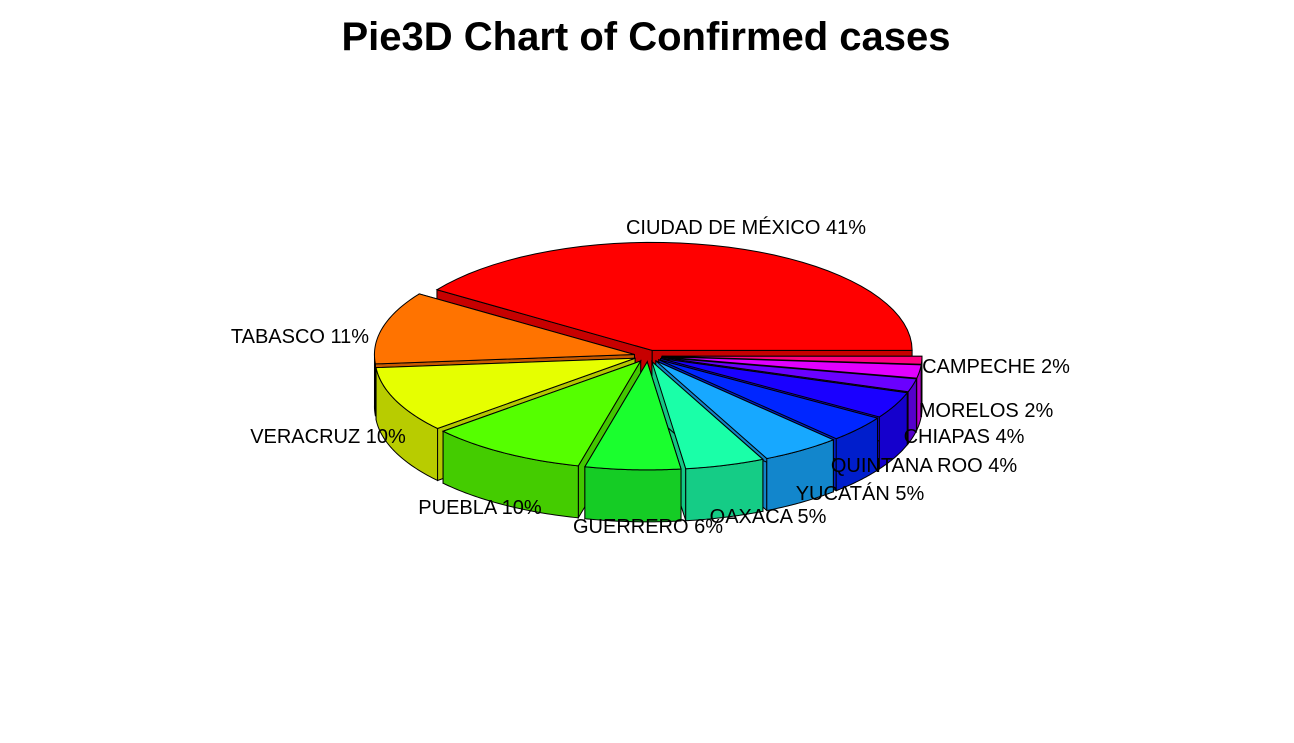  Describe the element at coordinates (986, 411) in the screenshot. I see `slice-label: MORELOS 2%` at that location.